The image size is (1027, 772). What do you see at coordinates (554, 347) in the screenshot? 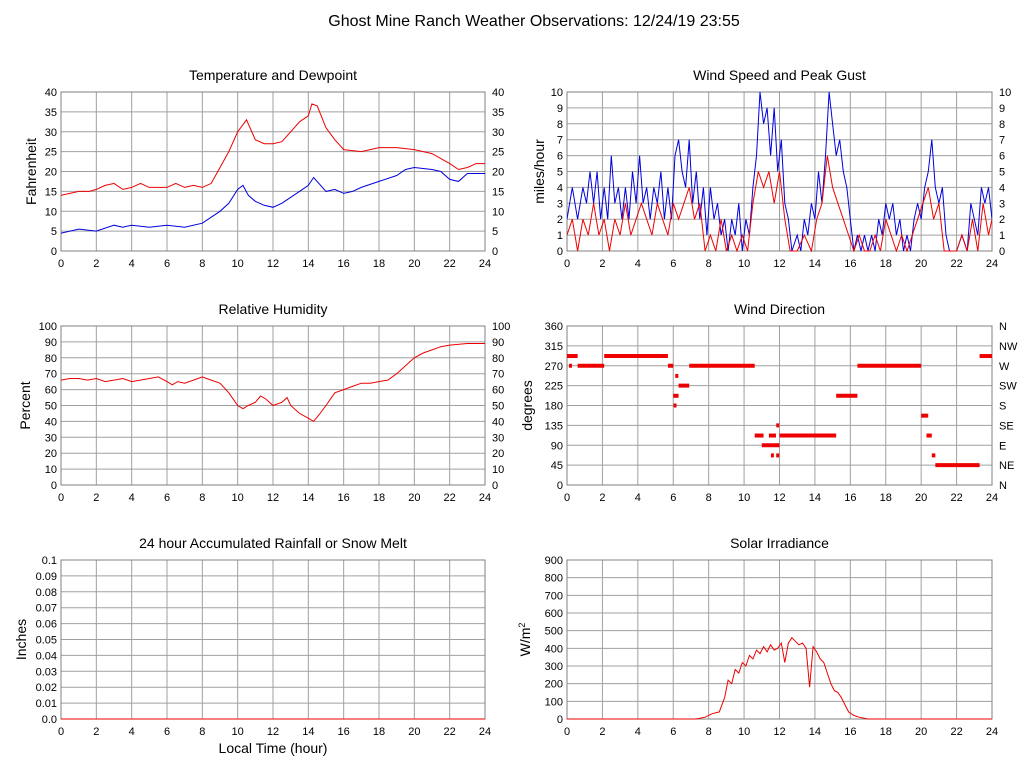
I see `y-tick-label: 315` at bounding box center [554, 347].